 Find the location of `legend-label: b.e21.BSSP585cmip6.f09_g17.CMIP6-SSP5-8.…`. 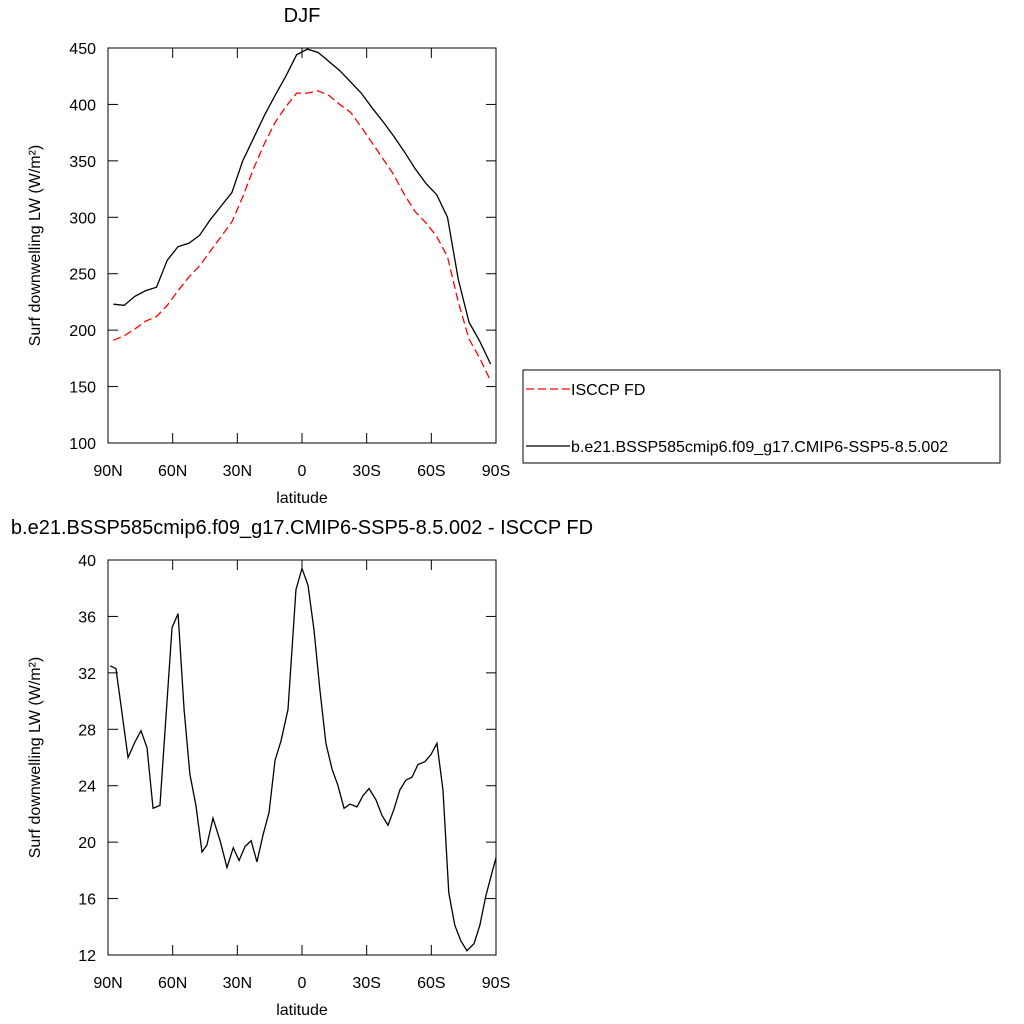

legend-label: b.e21.BSSP585cmip6.f09_g17.CMIP6-SSP5-8.… is located at coordinates (759, 447).